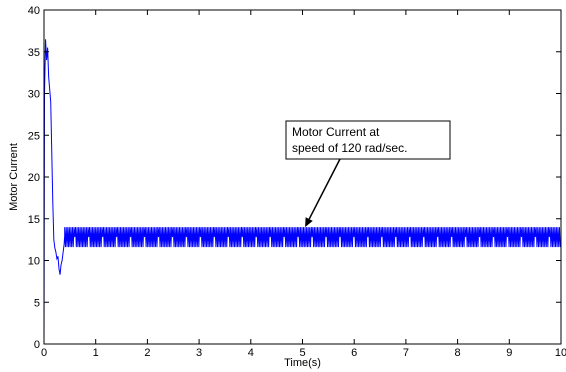  What do you see at coordinates (406, 353) in the screenshot?
I see `x-tick-label: 7` at bounding box center [406, 353].